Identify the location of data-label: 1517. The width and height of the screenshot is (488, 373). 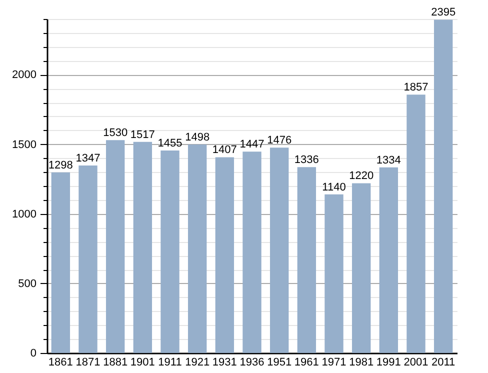
(142, 134).